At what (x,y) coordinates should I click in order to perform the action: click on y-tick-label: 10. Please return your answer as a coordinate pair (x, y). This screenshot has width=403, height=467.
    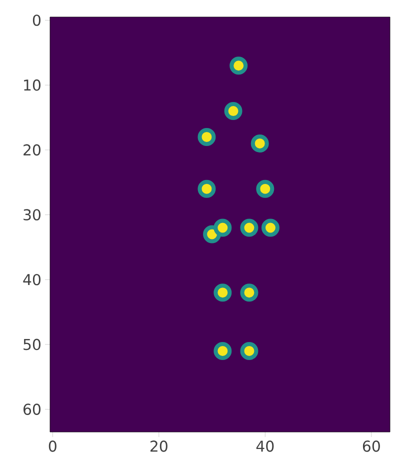
    Looking at the image, I should click on (32, 85).